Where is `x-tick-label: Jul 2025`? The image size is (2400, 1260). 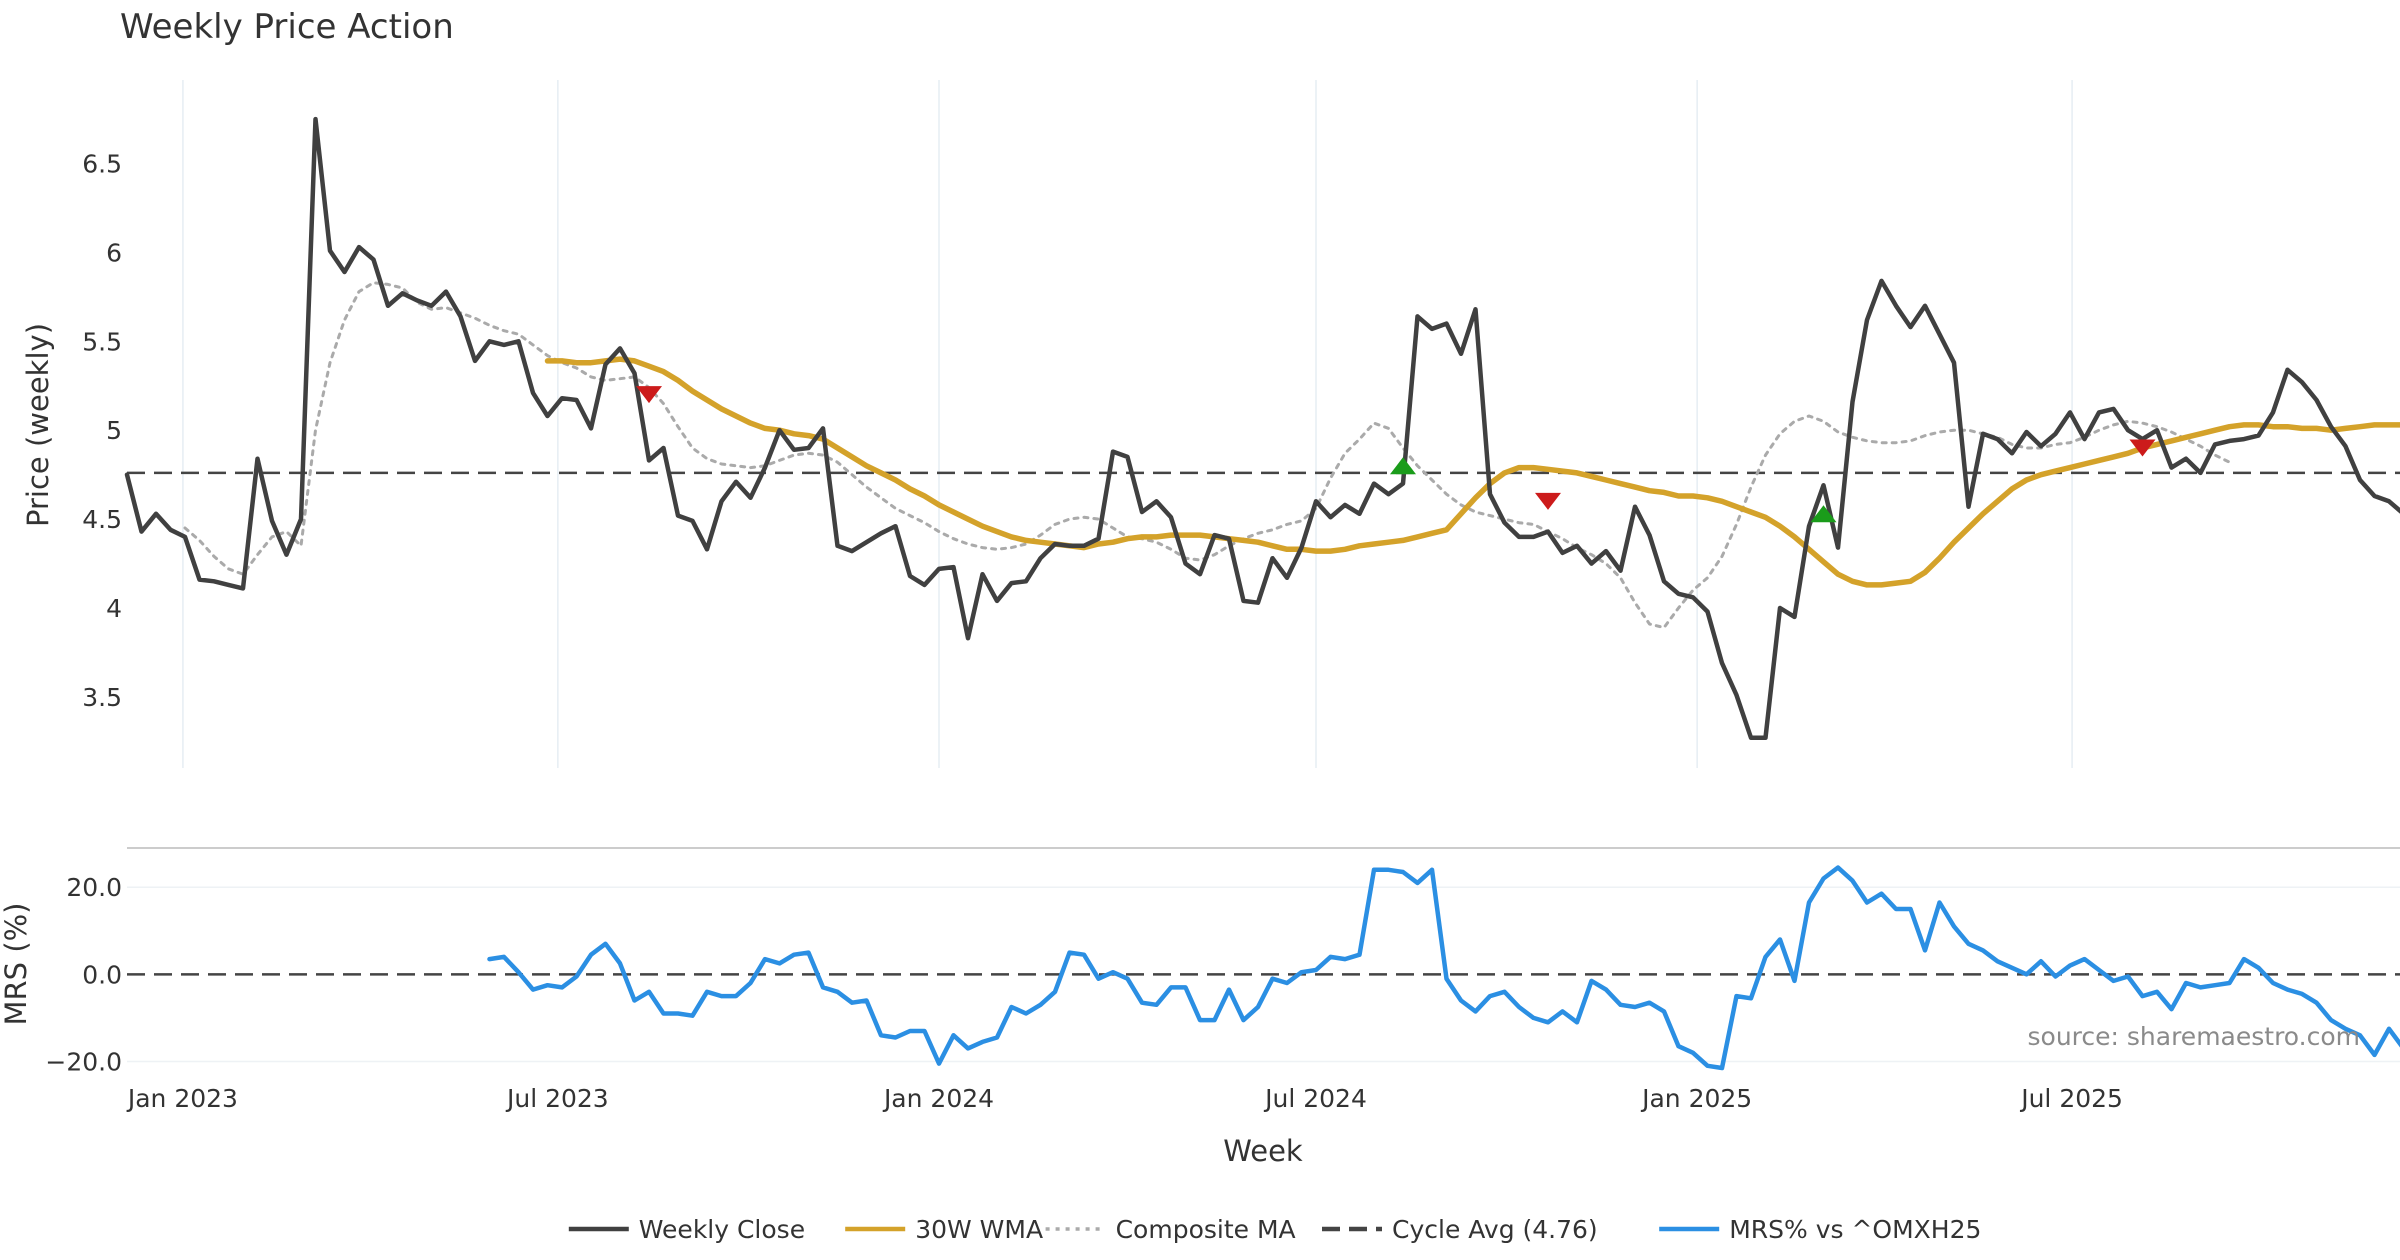 x-tick-label: Jul 2025 is located at coordinates (2071, 1098).